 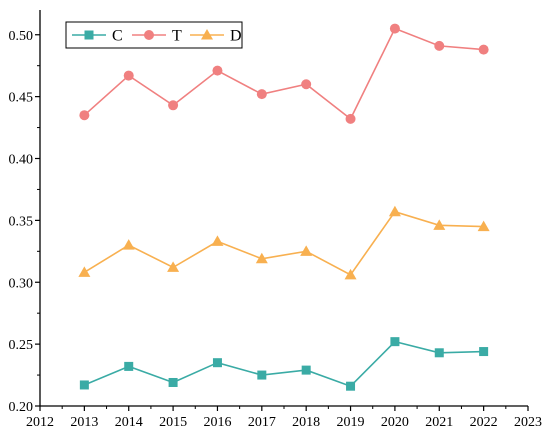 What do you see at coordinates (21, 283) in the screenshot?
I see `y-tick-label: 0.30` at bounding box center [21, 283].